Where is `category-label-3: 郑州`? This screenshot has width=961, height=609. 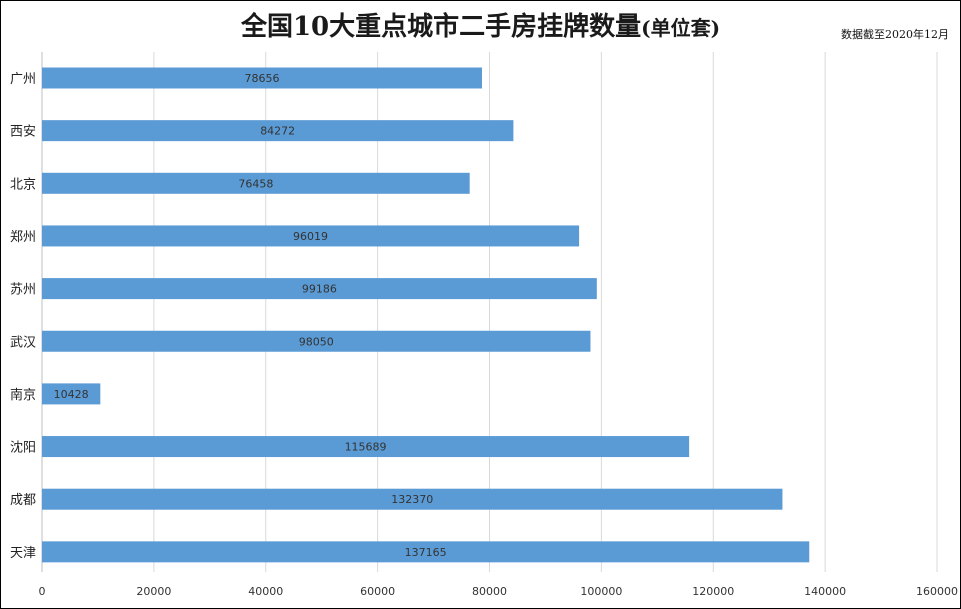
category-label-3: 郑州 is located at coordinates (23, 237).